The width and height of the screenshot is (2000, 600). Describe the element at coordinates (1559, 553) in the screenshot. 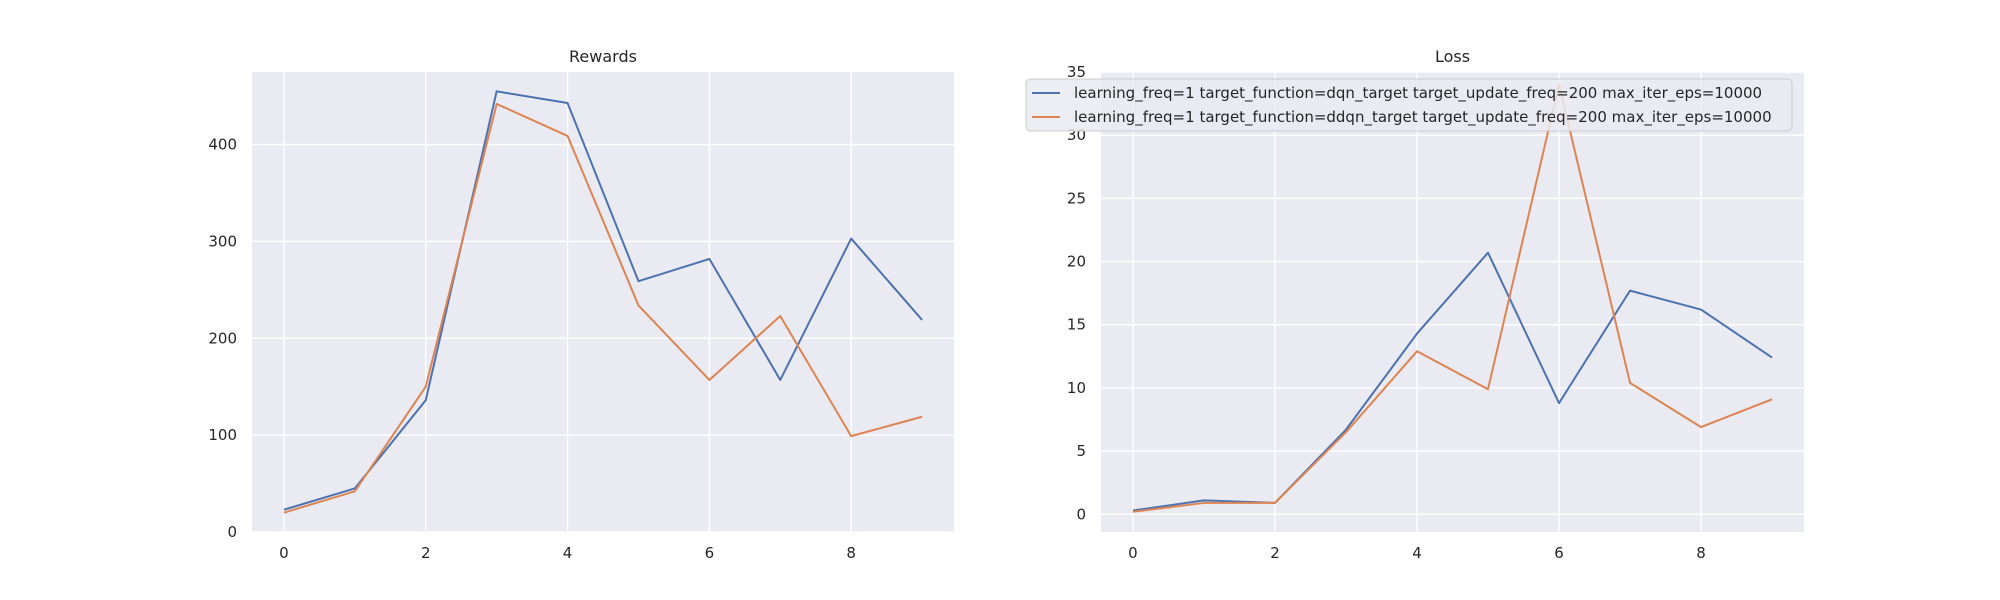

I see `loss-xtick-6: 6` at that location.